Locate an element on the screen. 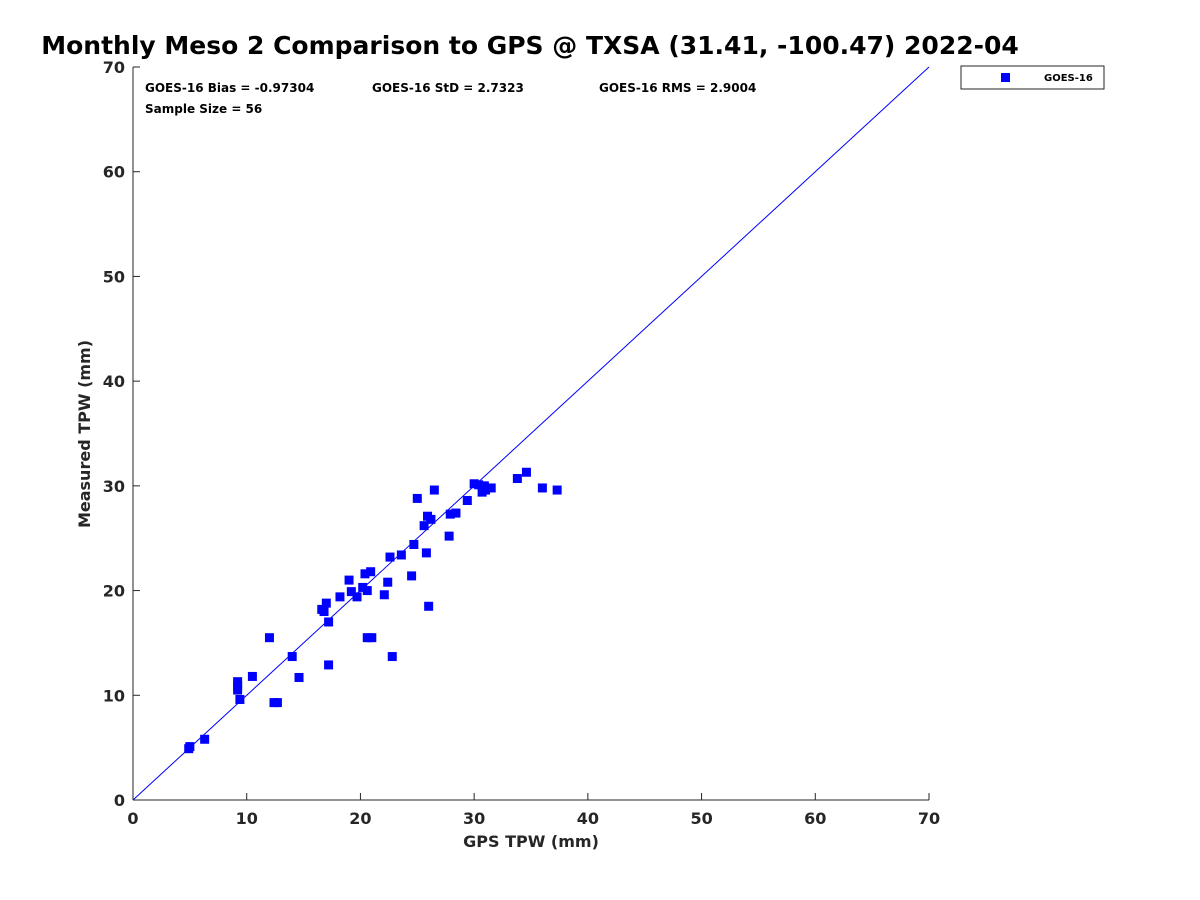  y-tick-label: 30 is located at coordinates (114, 486).